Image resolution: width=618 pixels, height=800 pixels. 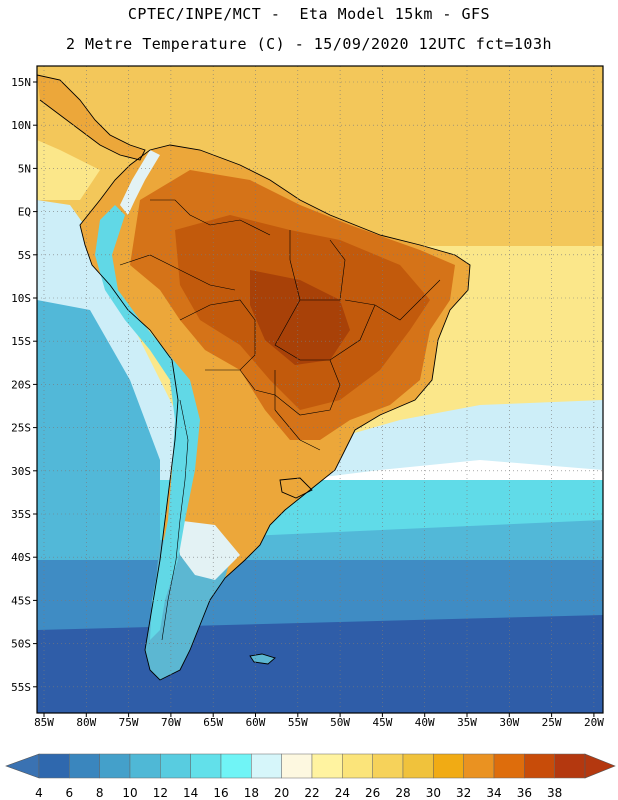 What do you see at coordinates (425, 722) in the screenshot?
I see `lon-tick-label: 40W` at bounding box center [425, 722].